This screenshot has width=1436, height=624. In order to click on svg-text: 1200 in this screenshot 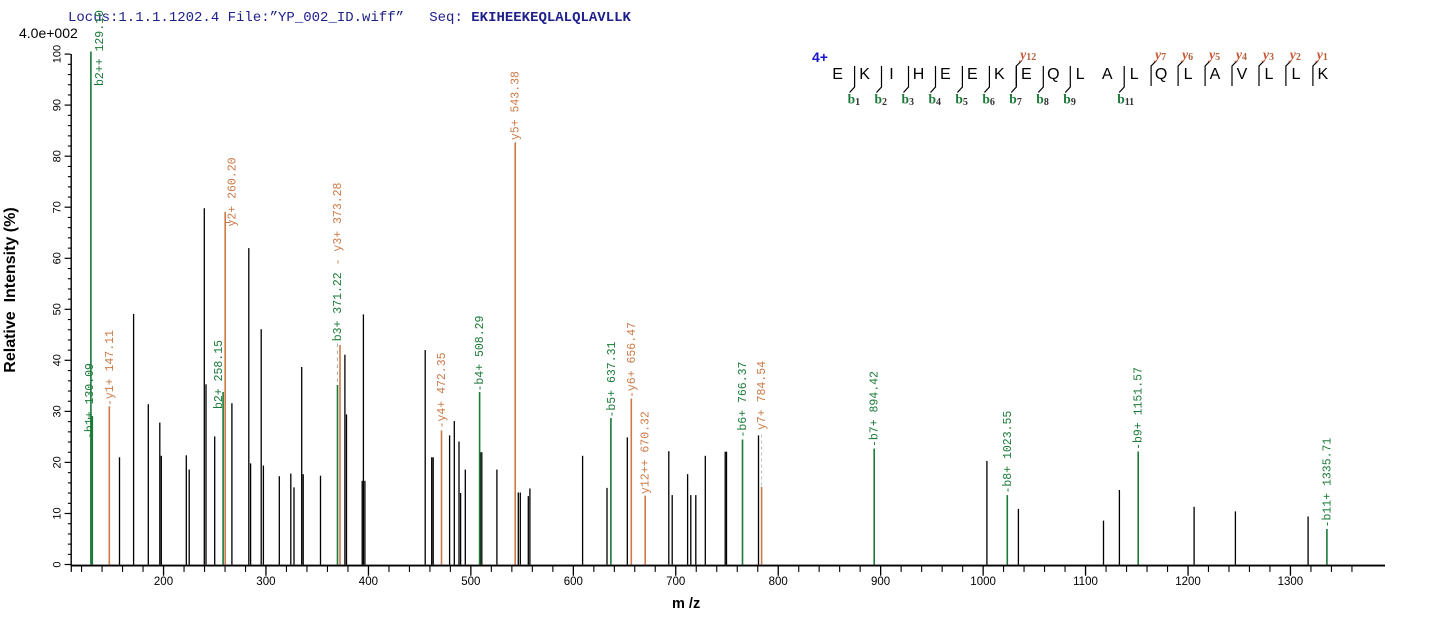, I will do `click(1188, 582)`.